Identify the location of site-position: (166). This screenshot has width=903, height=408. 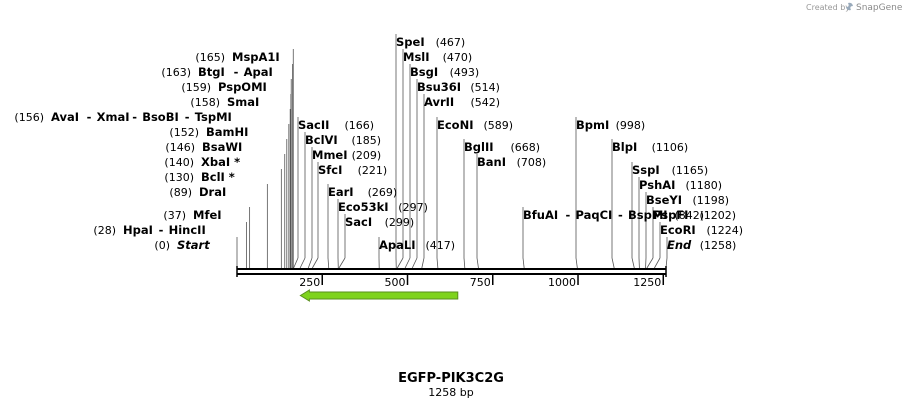
(360, 125).